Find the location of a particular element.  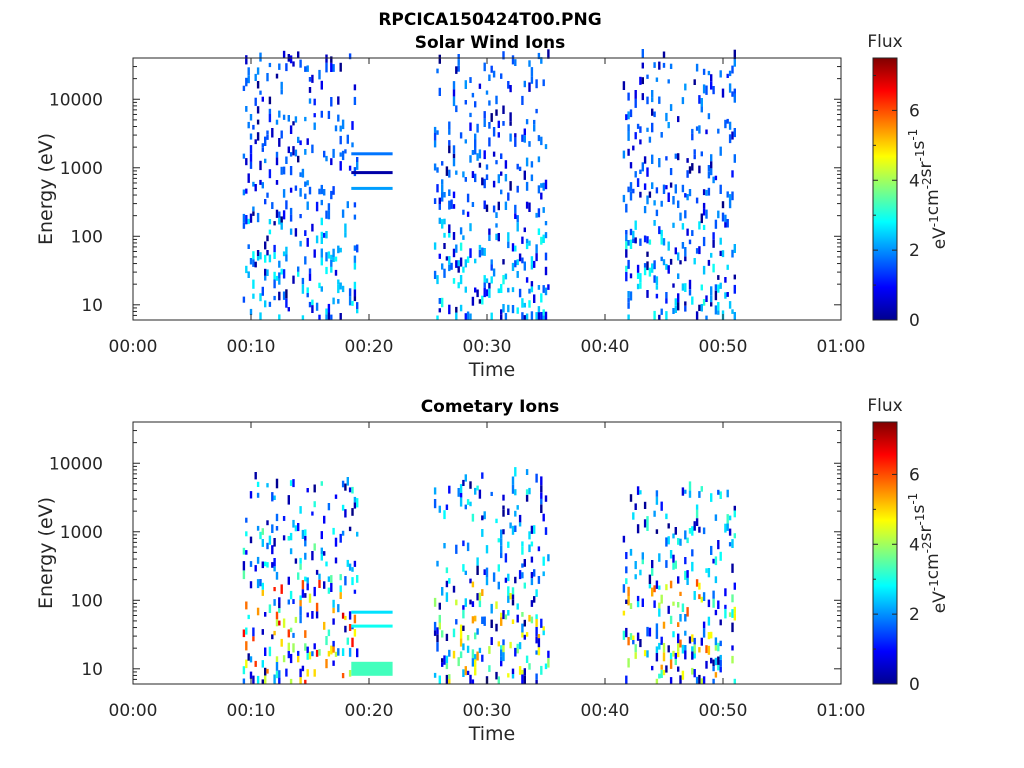

panel1-title: Solar Wind Ions is located at coordinates (490, 43).